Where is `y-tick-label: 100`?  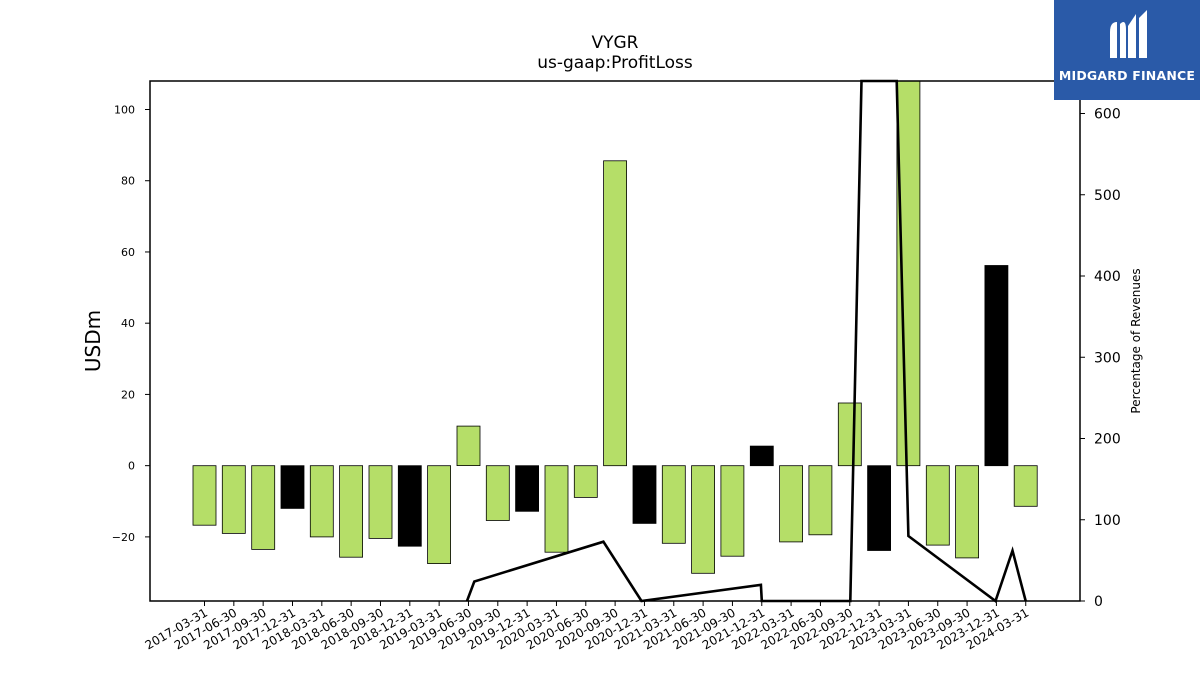
y-tick-label: 100 is located at coordinates (124, 109).